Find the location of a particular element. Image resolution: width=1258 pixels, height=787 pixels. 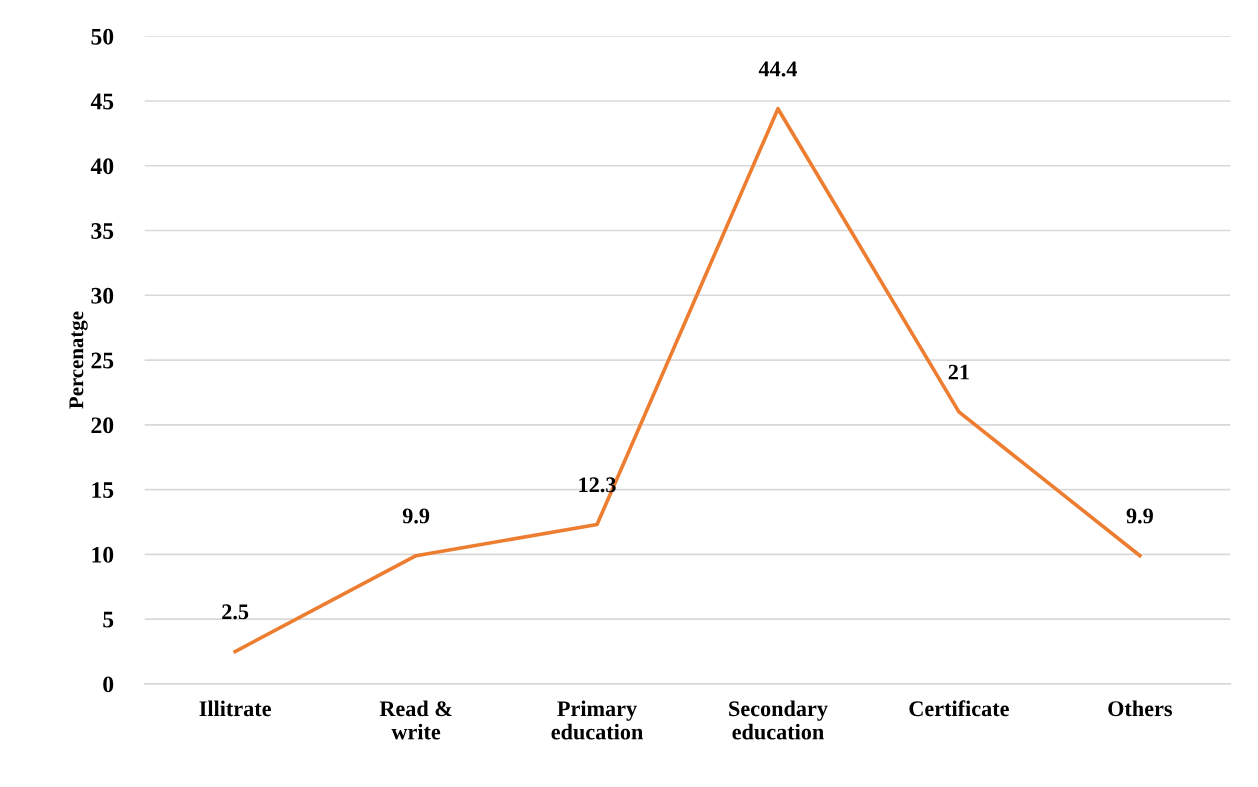

y-axis-title: Percenatge is located at coordinates (78, 360).